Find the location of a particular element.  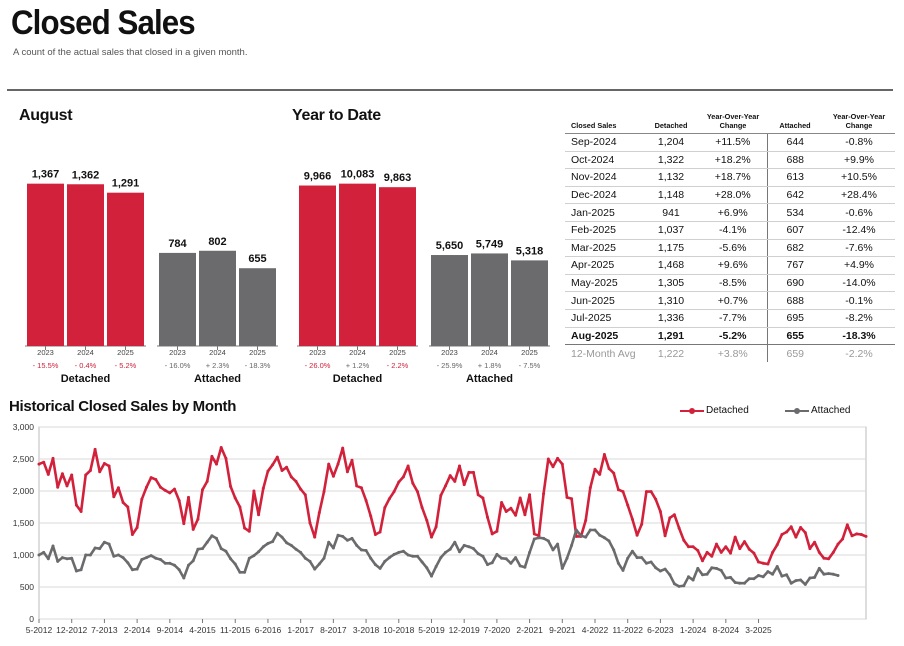

table-cell: Oct-2024 is located at coordinates (604, 160).